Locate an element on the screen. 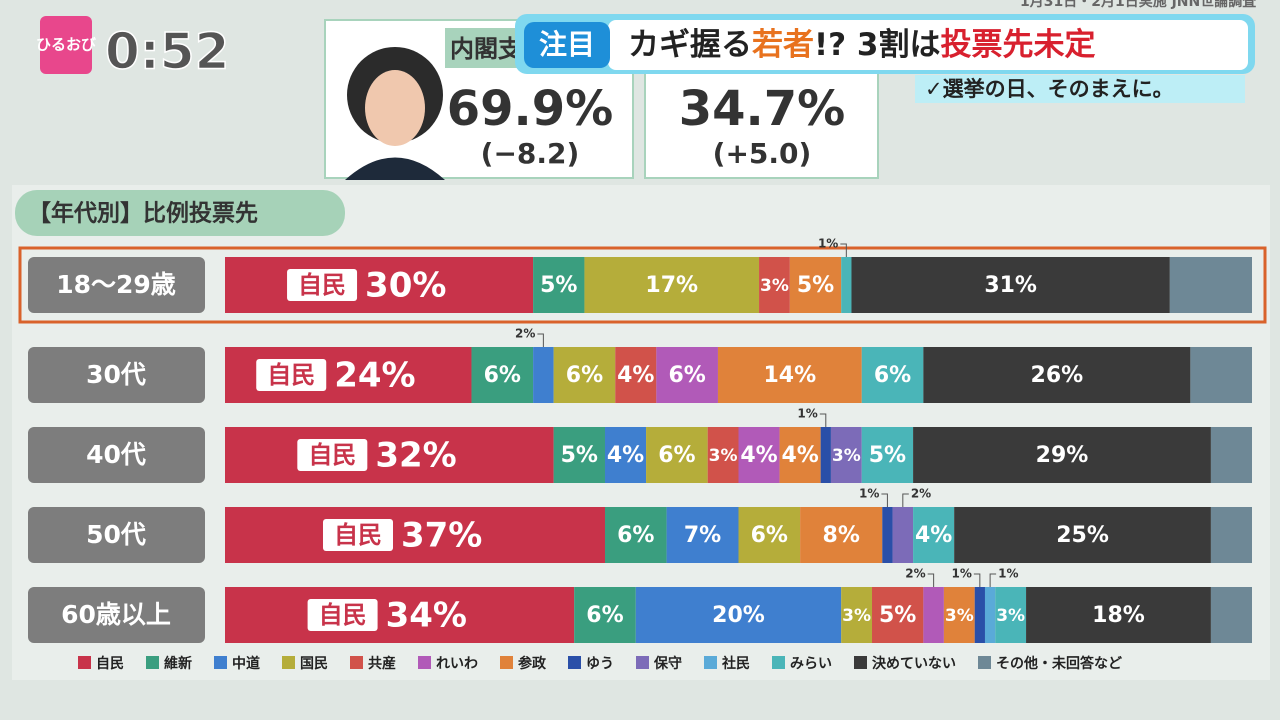  value-label: 7% is located at coordinates (702, 535).